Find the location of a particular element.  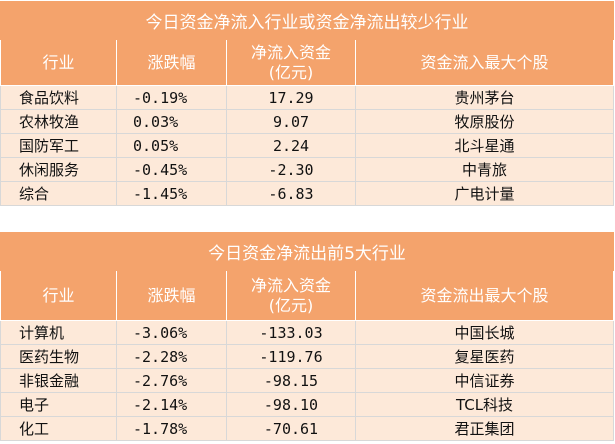

top-stock-cell: 广电计量 is located at coordinates (484, 193).